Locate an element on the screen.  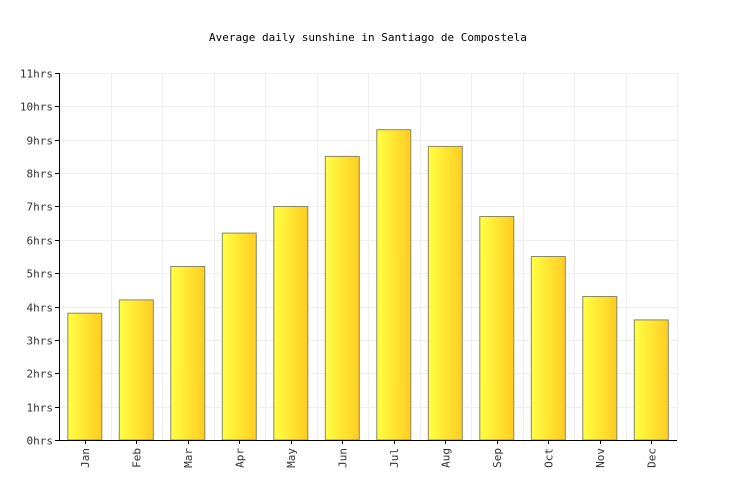
bar-jun is located at coordinates (342, 298).